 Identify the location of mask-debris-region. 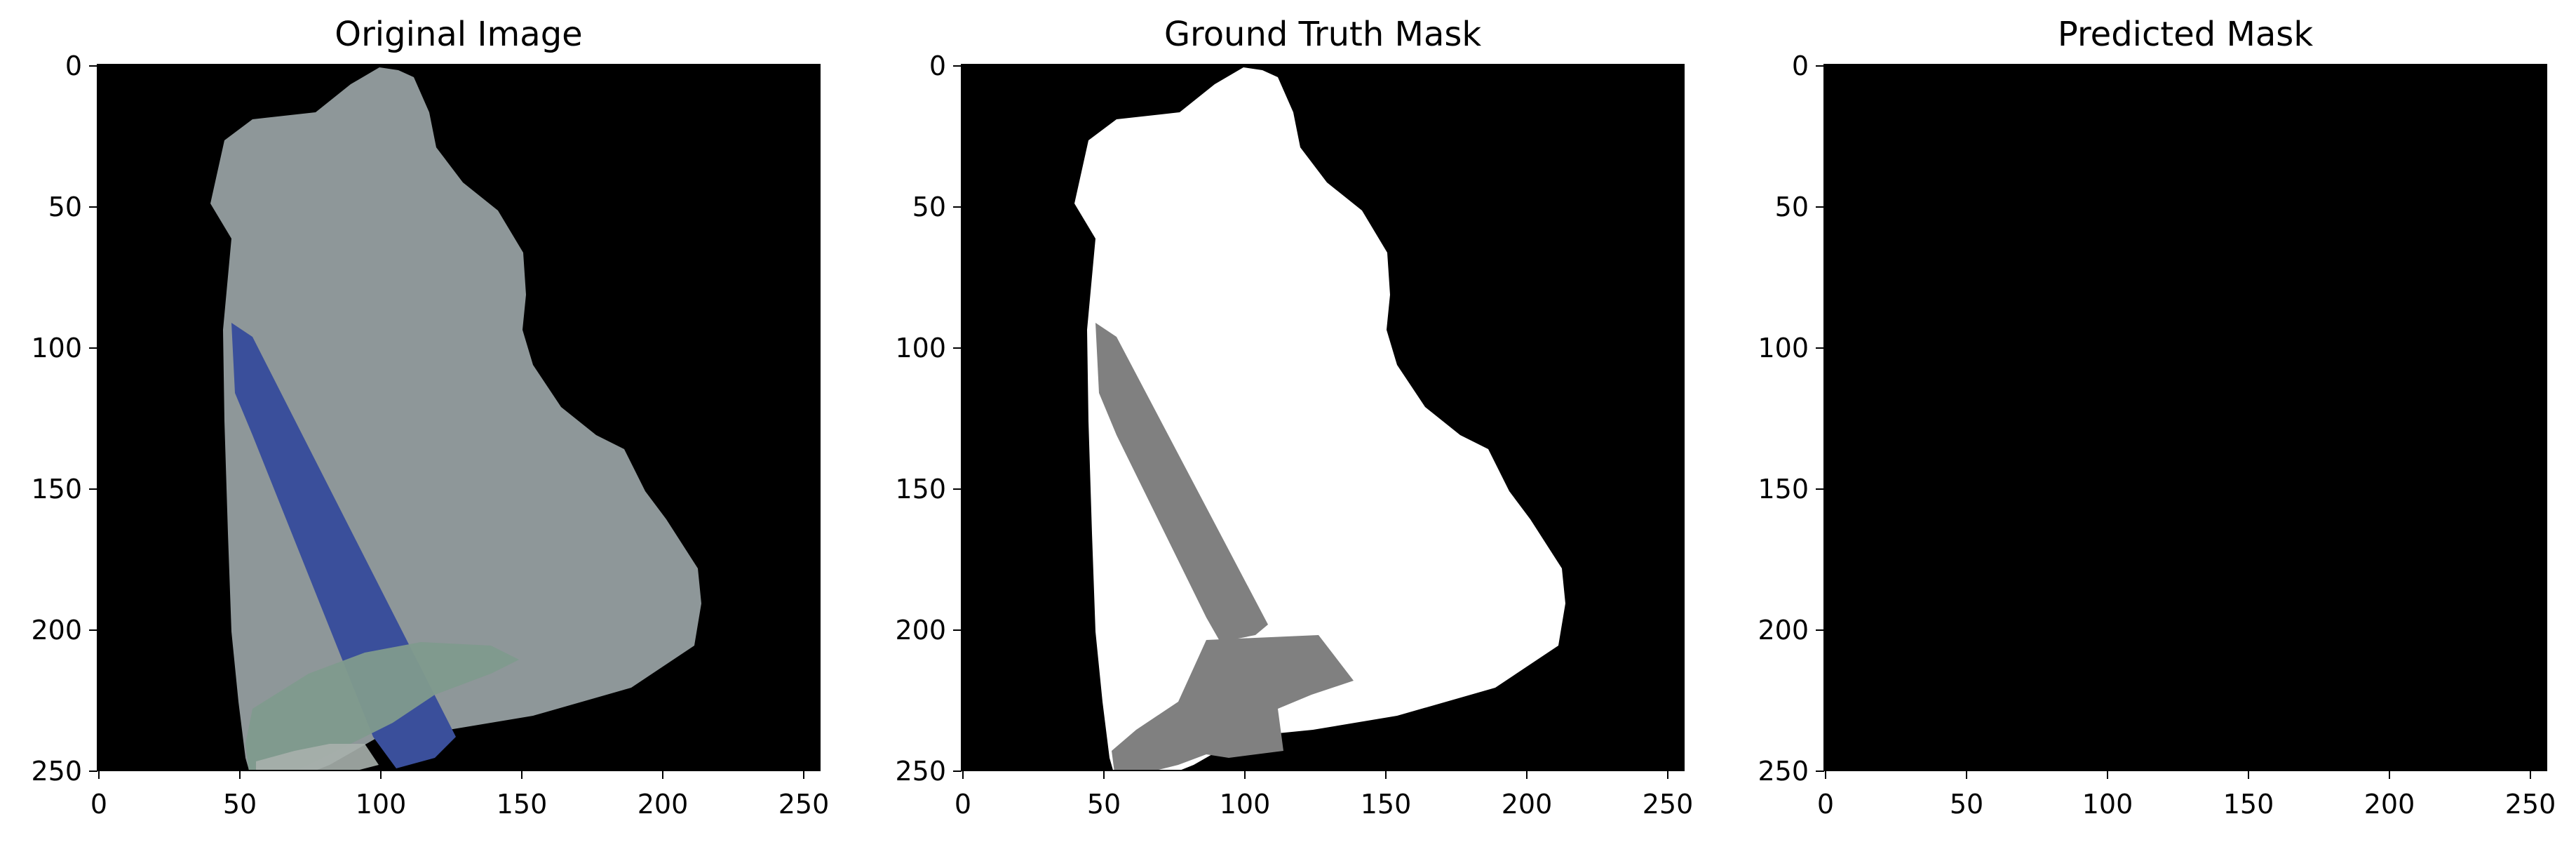
(1233, 702).